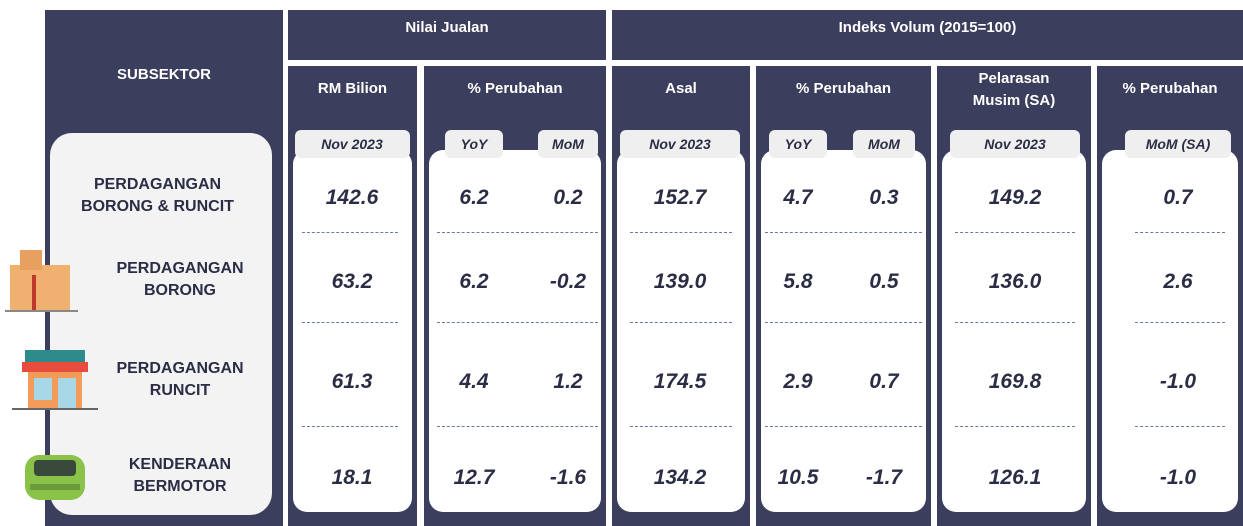 This screenshot has height=526, width=1243. Describe the element at coordinates (157, 196) in the screenshot. I see `row-label: PERDAGANGAN BORONG & RUNCIT` at that location.